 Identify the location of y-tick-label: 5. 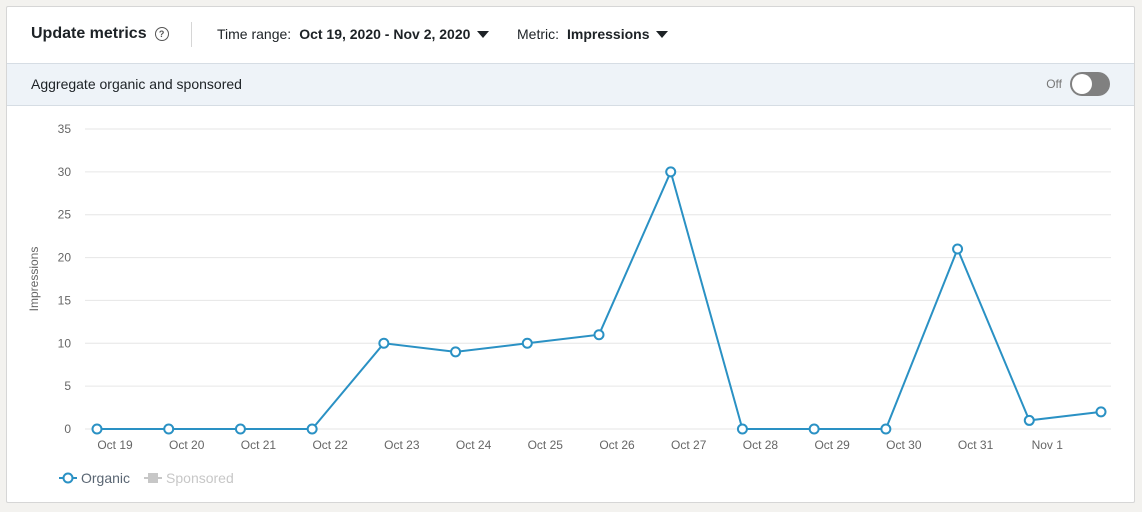
(67, 386).